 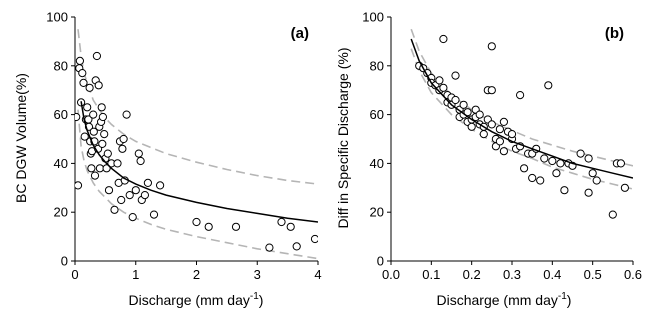 I want to click on panel-a-x-tick-label: 4, so click(x=317, y=274).